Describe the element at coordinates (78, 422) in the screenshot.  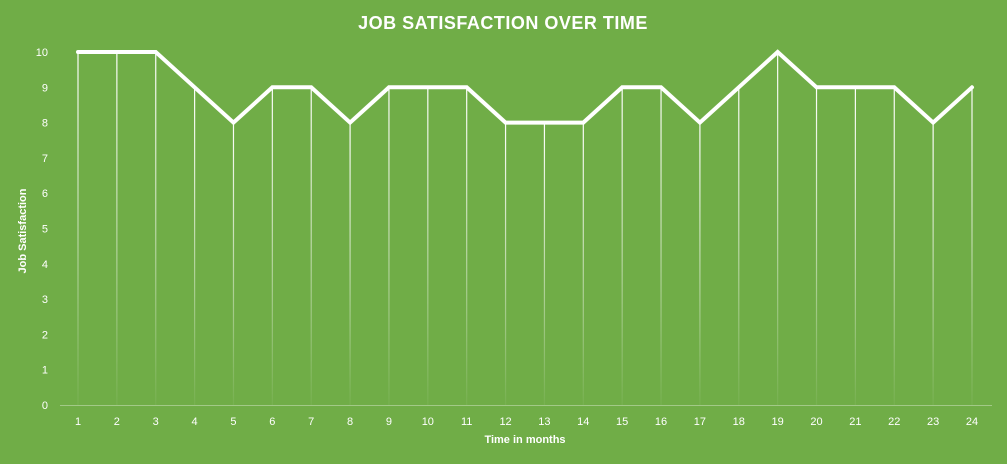
I see `x-tick-label: 1` at that location.